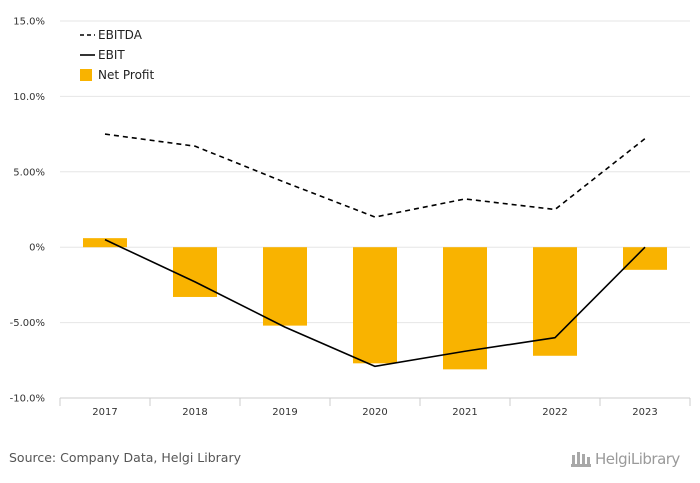 The width and height of the screenshot is (700, 483). What do you see at coordinates (375, 175) in the screenshot?
I see `ebitda-line` at bounding box center [375, 175].